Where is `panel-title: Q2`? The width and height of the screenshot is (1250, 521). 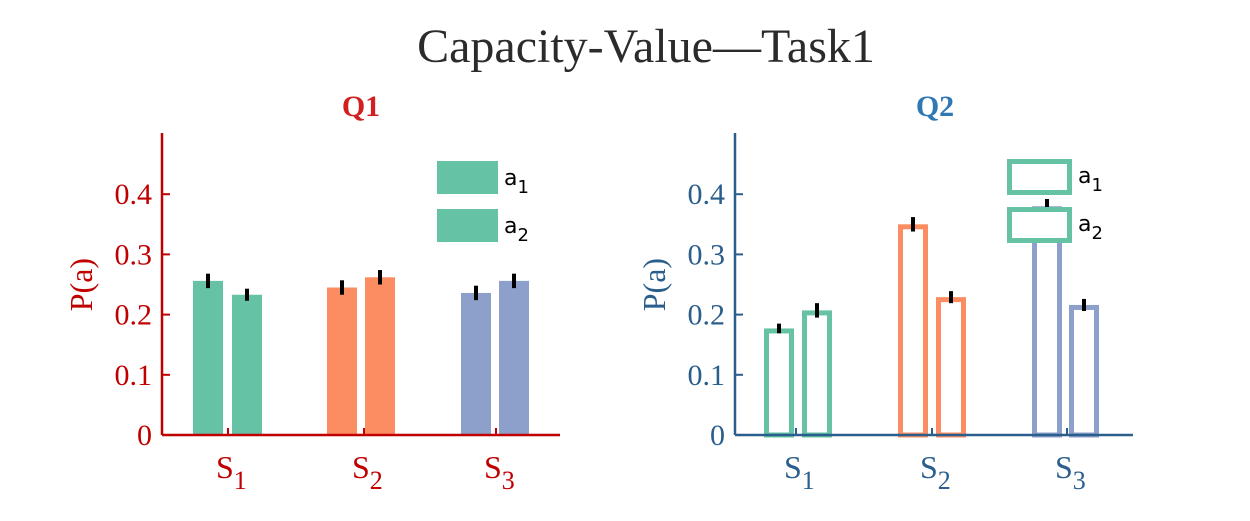
panel-title: Q2 is located at coordinates (935, 106).